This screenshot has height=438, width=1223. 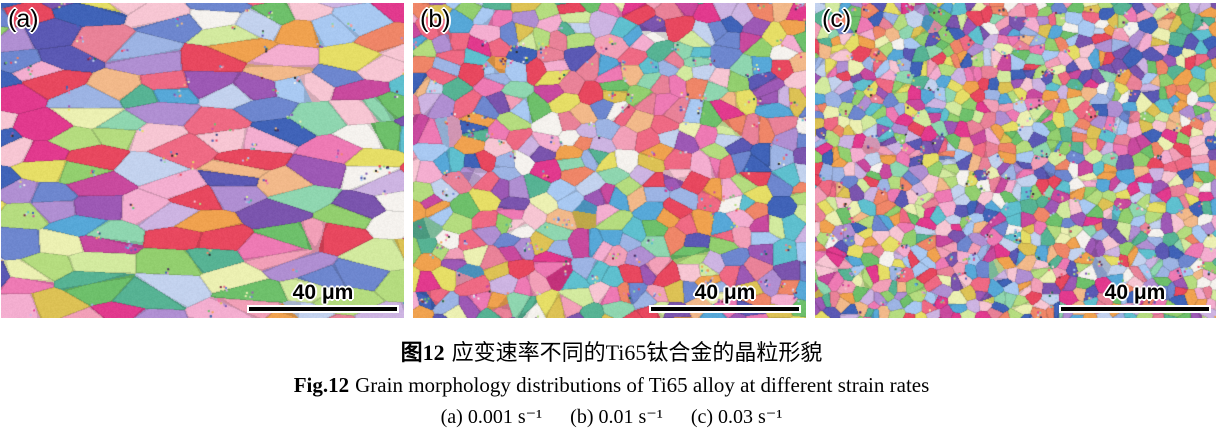 I want to click on caption-chinese: 图12 应变速率不同的Ti65钛合金的晶粒形貌, so click(x=611, y=353).